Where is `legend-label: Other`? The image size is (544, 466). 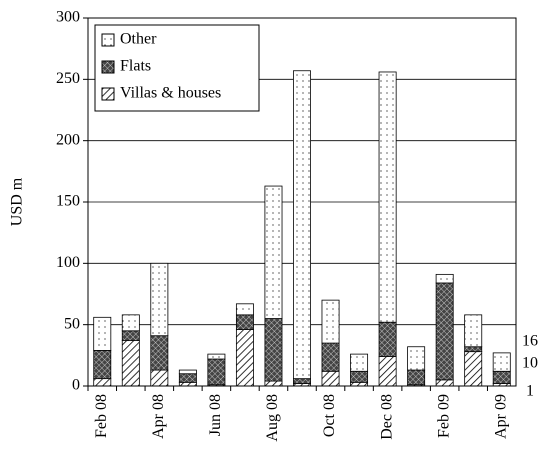 legend-label: Other is located at coordinates (138, 39).